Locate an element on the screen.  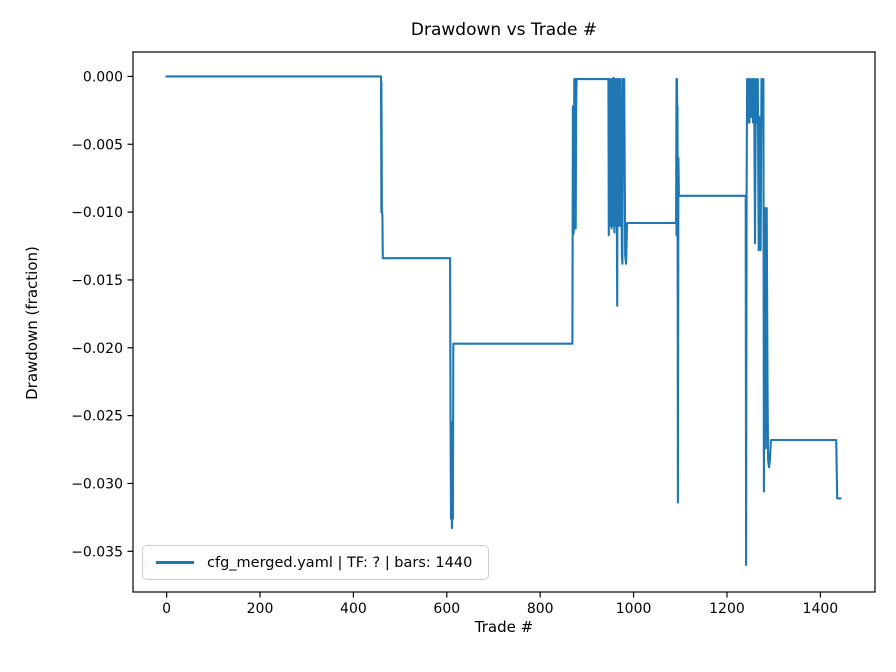
svg-text: −0.035 is located at coordinates (97, 552).